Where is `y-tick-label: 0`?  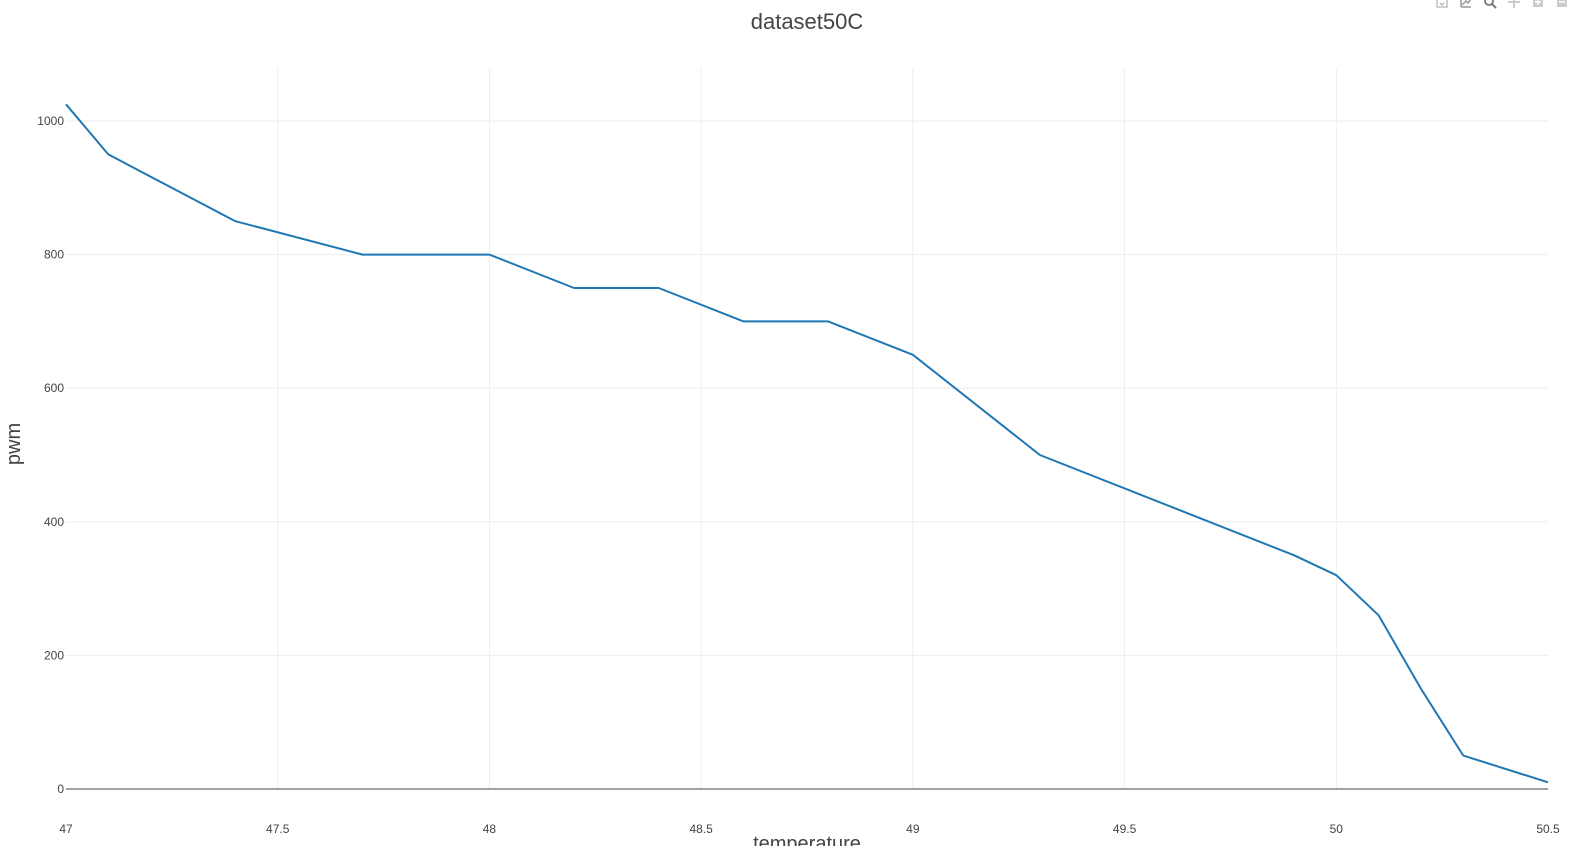
y-tick-label: 0 is located at coordinates (60, 789).